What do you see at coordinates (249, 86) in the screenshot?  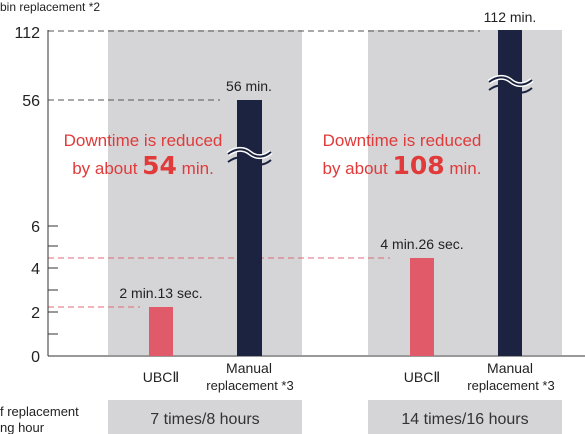 I see `bar-label-group1-manual: 56 min.` at bounding box center [249, 86].